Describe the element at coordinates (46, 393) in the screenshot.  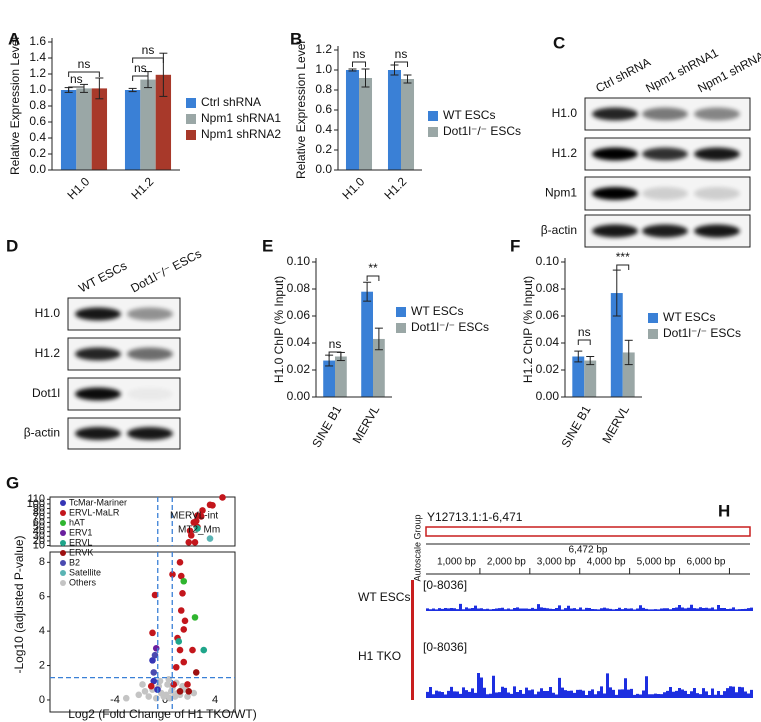
I see `blot-row-label: Dot1l` at that location.